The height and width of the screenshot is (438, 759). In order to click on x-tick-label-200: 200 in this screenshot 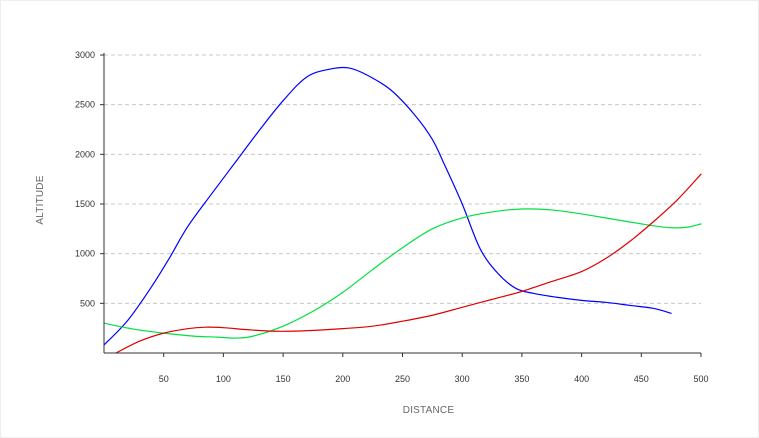, I will do `click(342, 379)`.